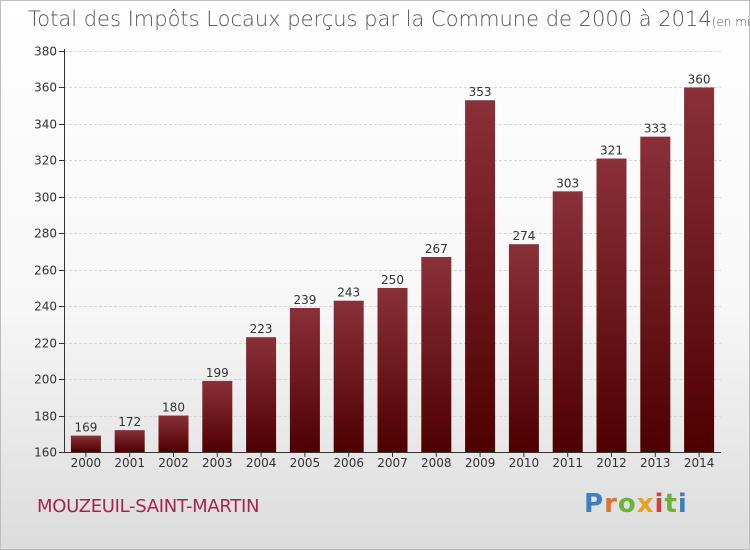 This screenshot has width=750, height=550. What do you see at coordinates (348, 293) in the screenshot?
I see `data-label: 243` at bounding box center [348, 293].